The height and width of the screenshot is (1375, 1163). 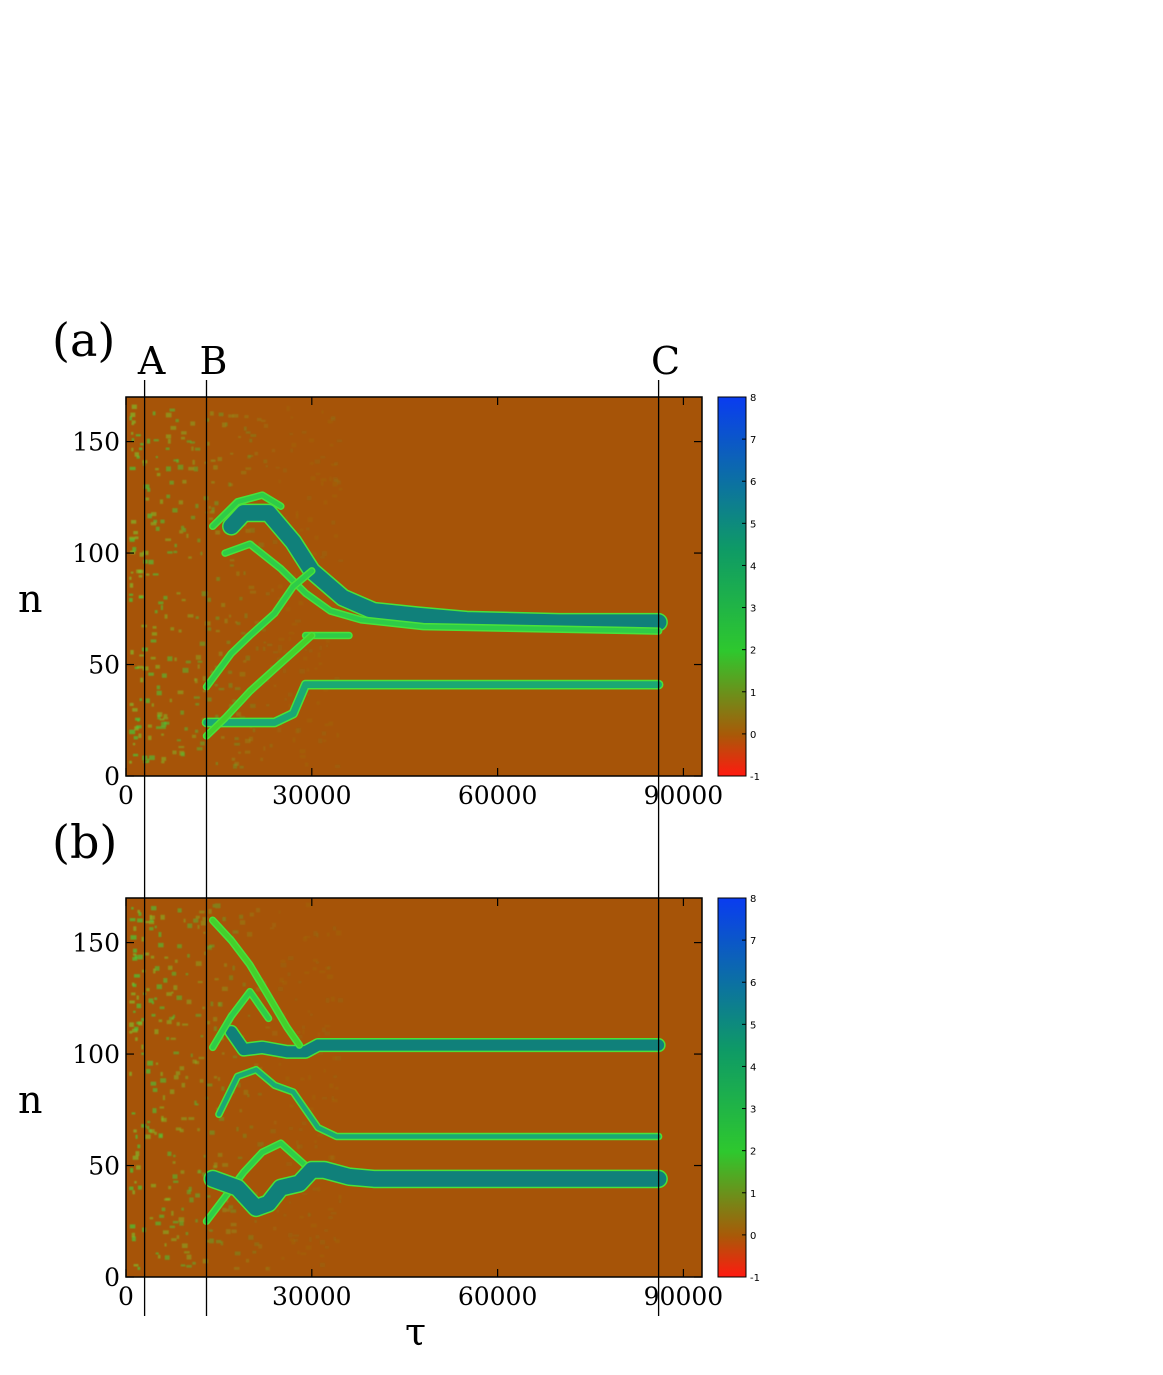 What do you see at coordinates (414, 1087) in the screenshot?
I see `panel-b-plot-area` at bounding box center [414, 1087].